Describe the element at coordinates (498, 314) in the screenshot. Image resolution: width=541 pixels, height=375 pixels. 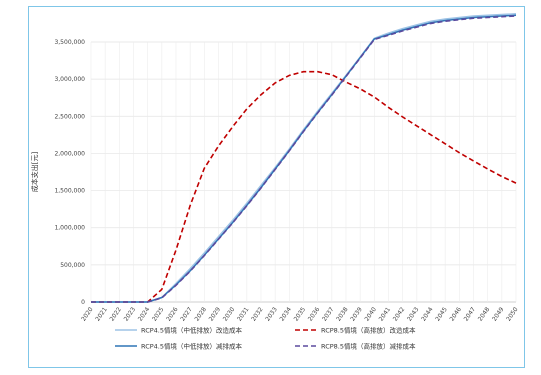
I see `x-tick-label: 2049` at that location.